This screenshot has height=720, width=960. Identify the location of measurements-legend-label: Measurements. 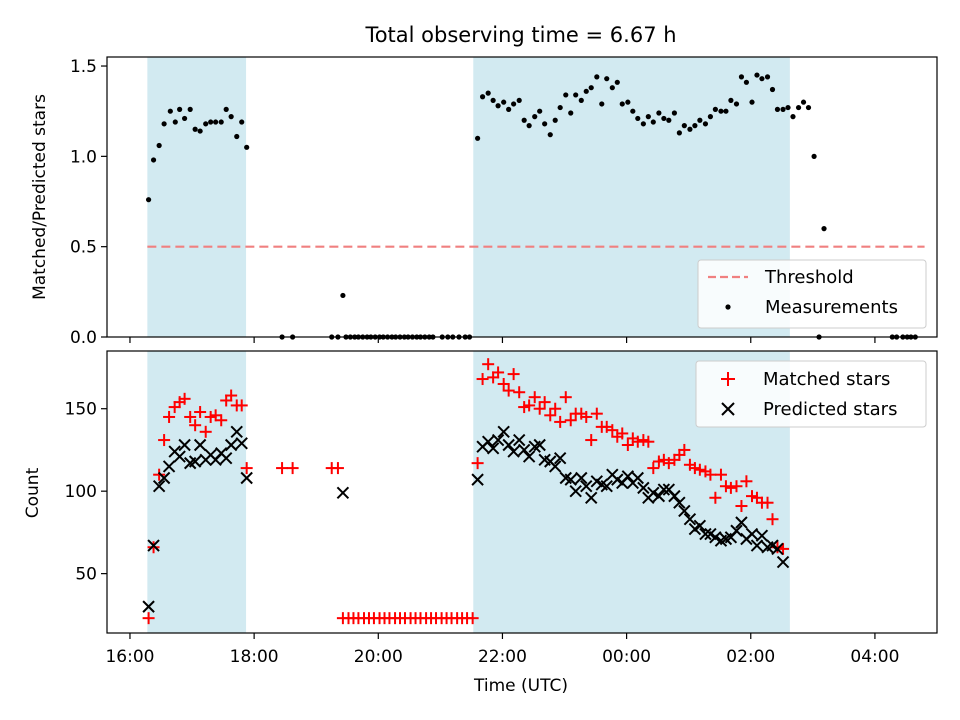
(831, 307).